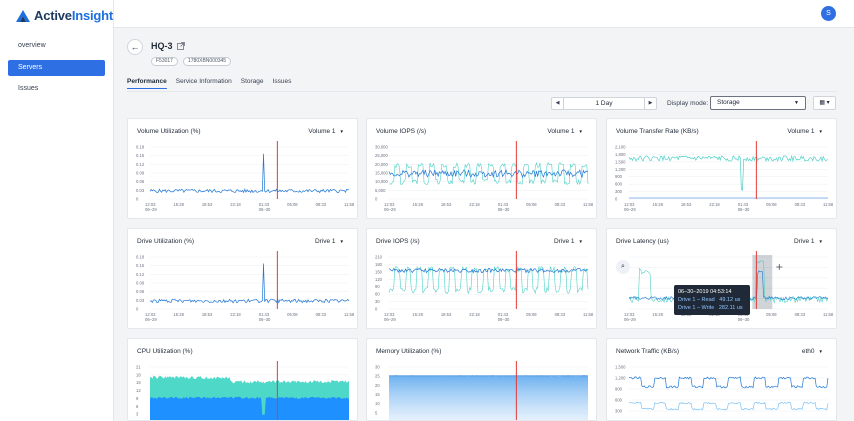  I want to click on x-tick-label: 22:18, so click(474, 314).